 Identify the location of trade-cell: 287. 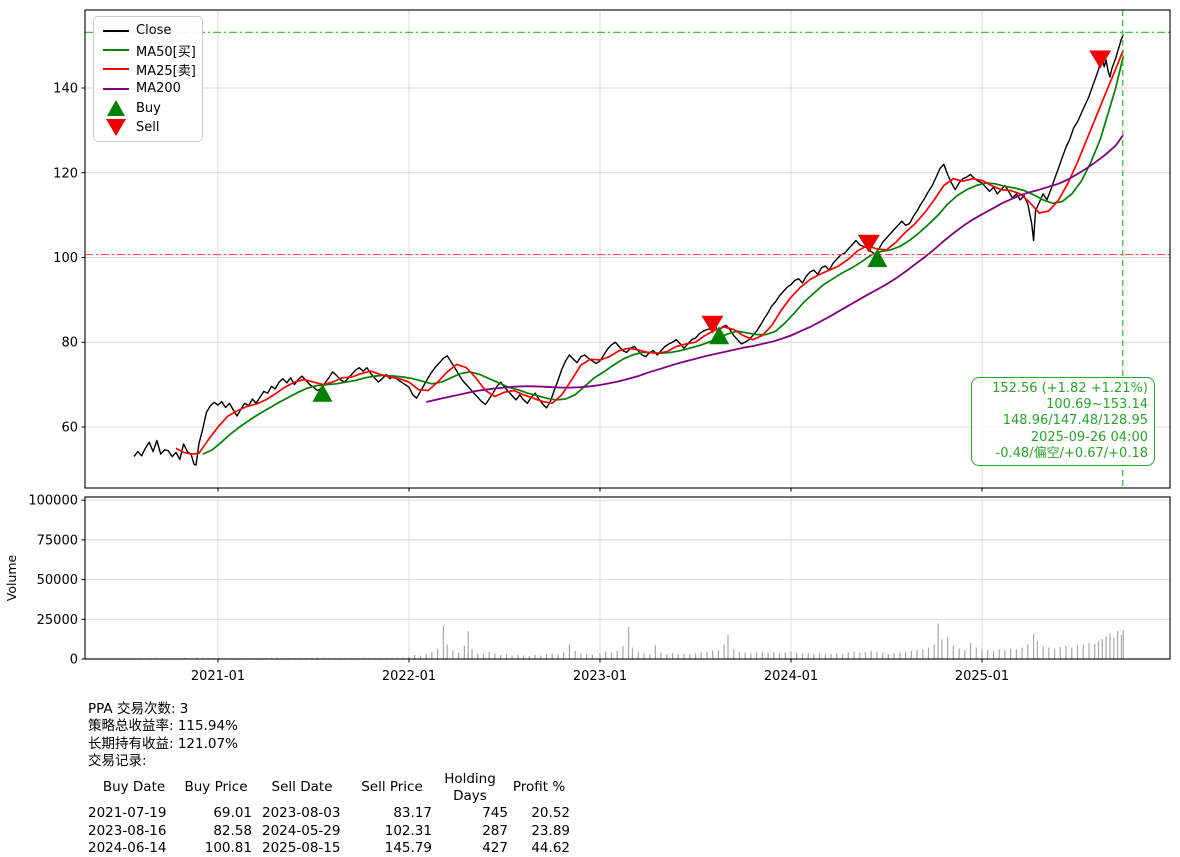
(495, 830).